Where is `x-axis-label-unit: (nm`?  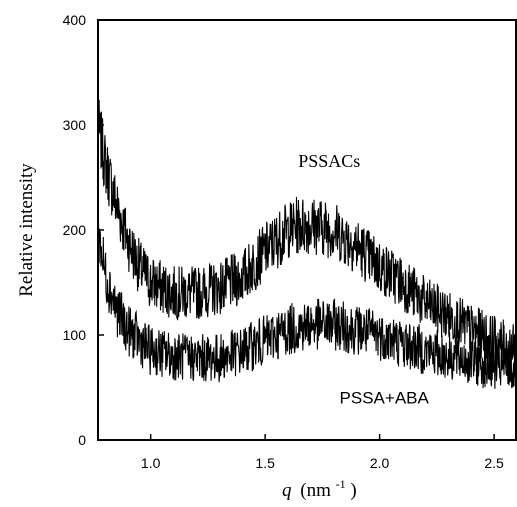 x-axis-label-unit: (nm is located at coordinates (315, 490).